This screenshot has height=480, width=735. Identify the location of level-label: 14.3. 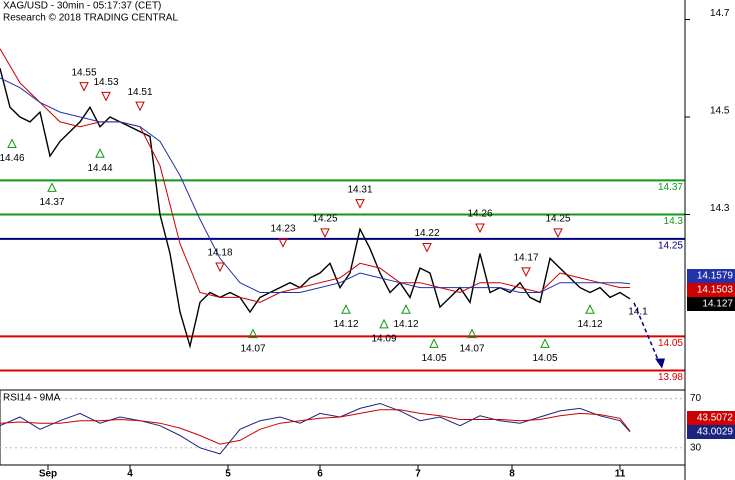
(674, 221).